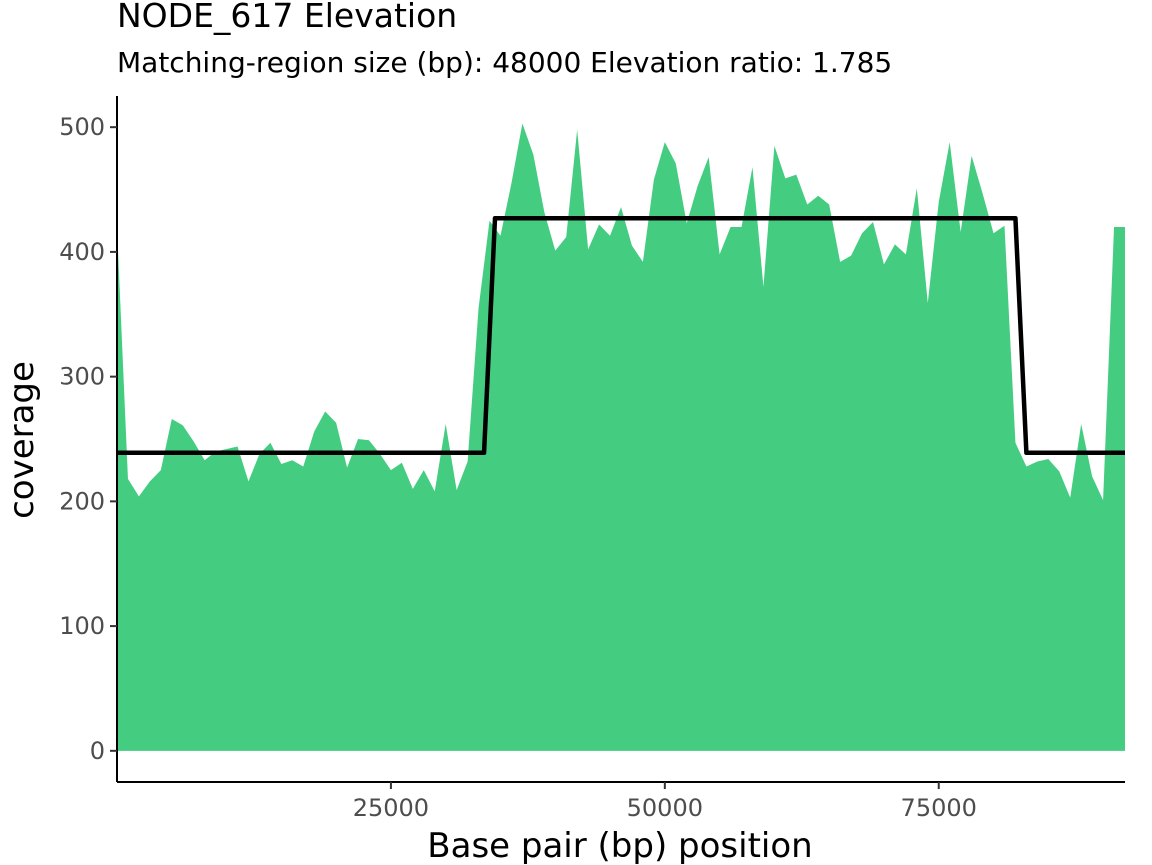 The width and height of the screenshot is (1152, 865). Describe the element at coordinates (82, 127) in the screenshot. I see `y-tick-label: 500` at that location.